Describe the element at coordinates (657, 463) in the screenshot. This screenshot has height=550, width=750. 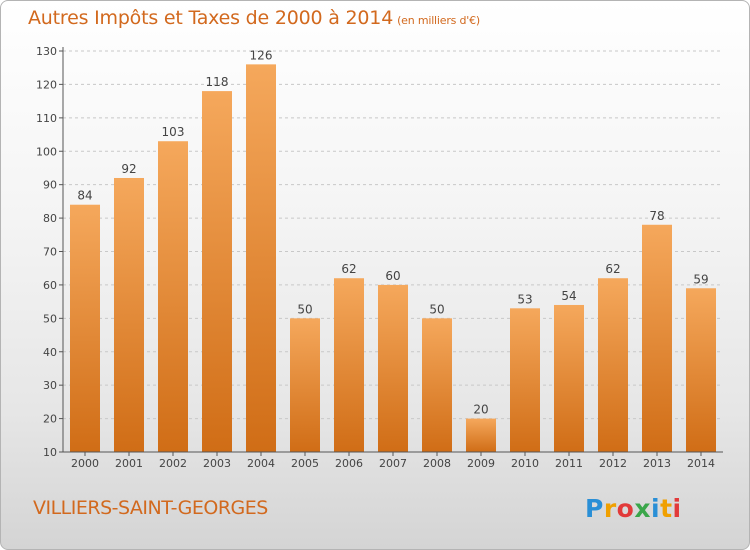
I see `x-tick-label: 2013` at that location.